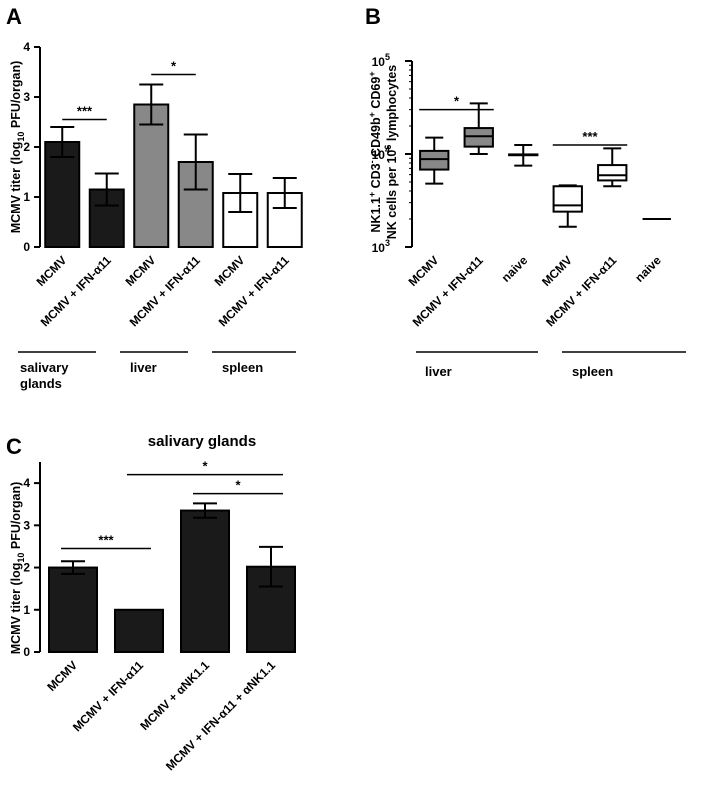 Image resolution: width=713 pixels, height=800 pixels. What do you see at coordinates (220, 715) in the screenshot?
I see `chart-c-category-label: MCMV + IFN-α11 + αNK1.1` at bounding box center [220, 715].